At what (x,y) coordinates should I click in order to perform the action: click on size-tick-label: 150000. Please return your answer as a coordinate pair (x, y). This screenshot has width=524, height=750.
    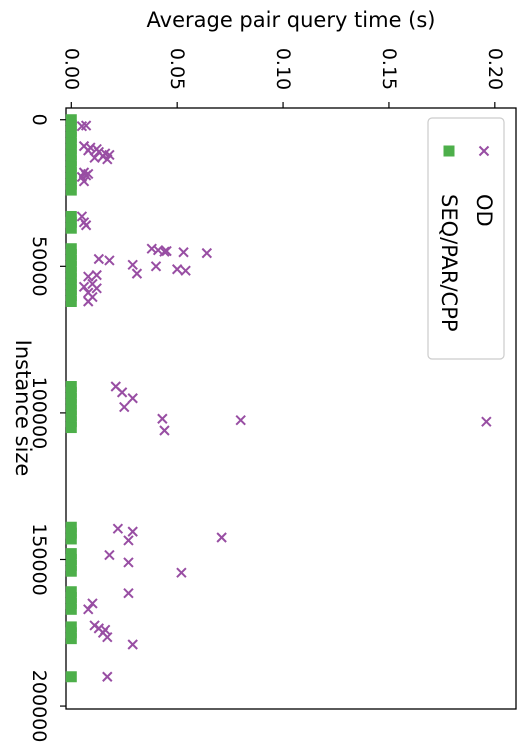
    Looking at the image, I should click on (39, 559).